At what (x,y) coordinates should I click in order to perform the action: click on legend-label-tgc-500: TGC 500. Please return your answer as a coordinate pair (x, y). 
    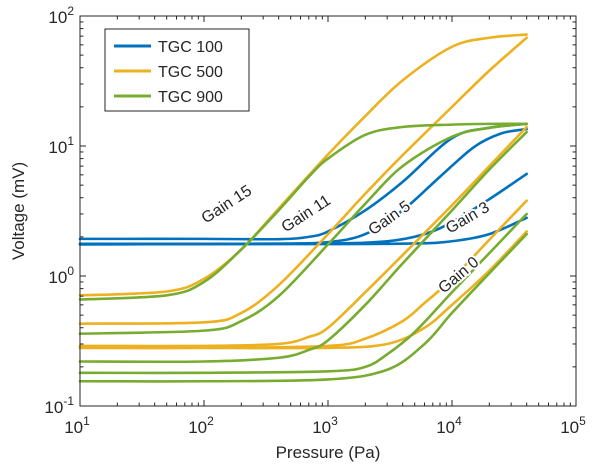
    Looking at the image, I should click on (190, 72).